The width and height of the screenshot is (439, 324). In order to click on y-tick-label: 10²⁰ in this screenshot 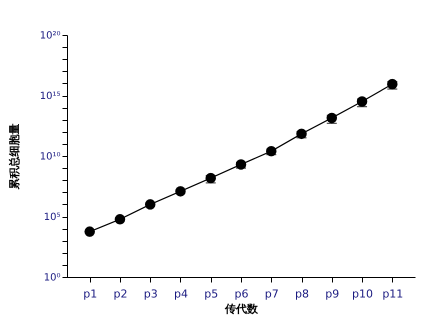, I will do `click(50, 36)`.